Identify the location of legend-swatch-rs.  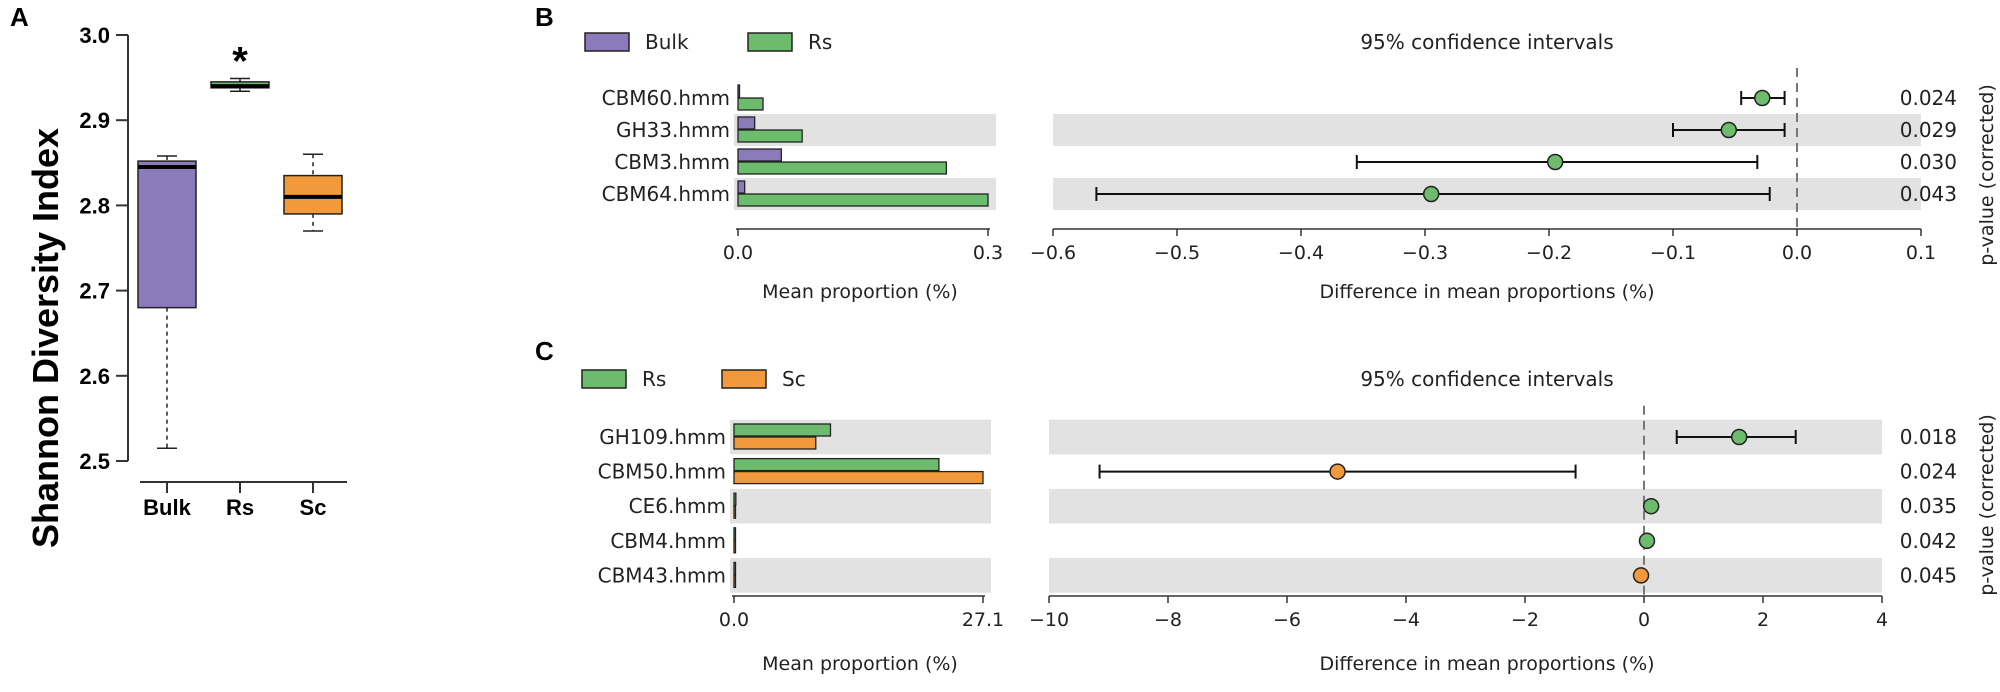
(770, 42).